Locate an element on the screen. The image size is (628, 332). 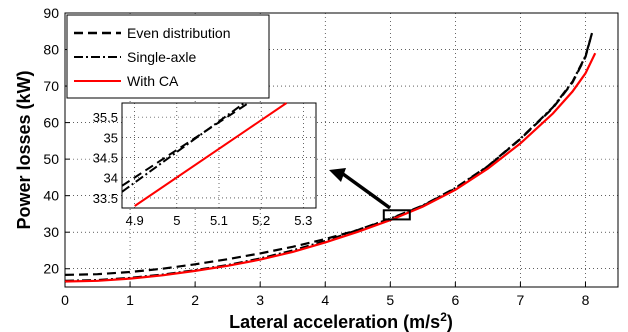
inset-x-tick-label: 4.9 is located at coordinates (135, 220).